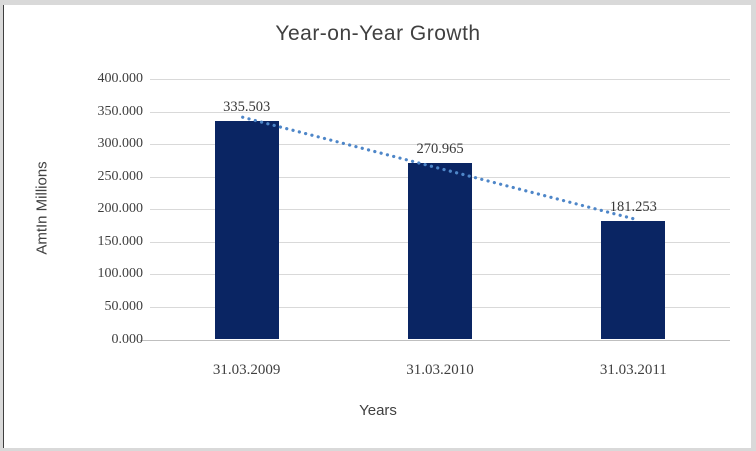 Image resolution: width=756 pixels, height=451 pixels. Describe the element at coordinates (120, 241) in the screenshot. I see `y-tick-label: 150.000` at that location.